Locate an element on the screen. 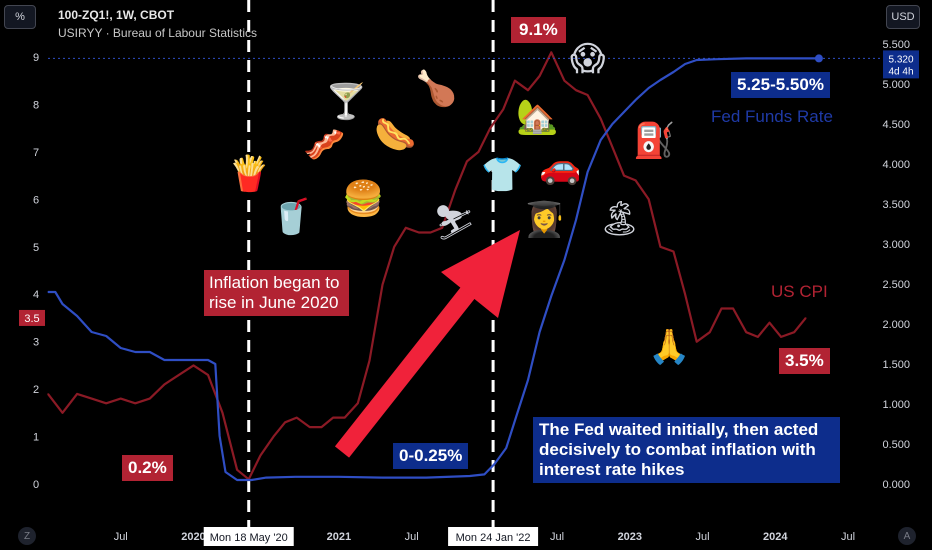 The height and width of the screenshot is (550, 932). left-tick-label: 9 is located at coordinates (36, 58).